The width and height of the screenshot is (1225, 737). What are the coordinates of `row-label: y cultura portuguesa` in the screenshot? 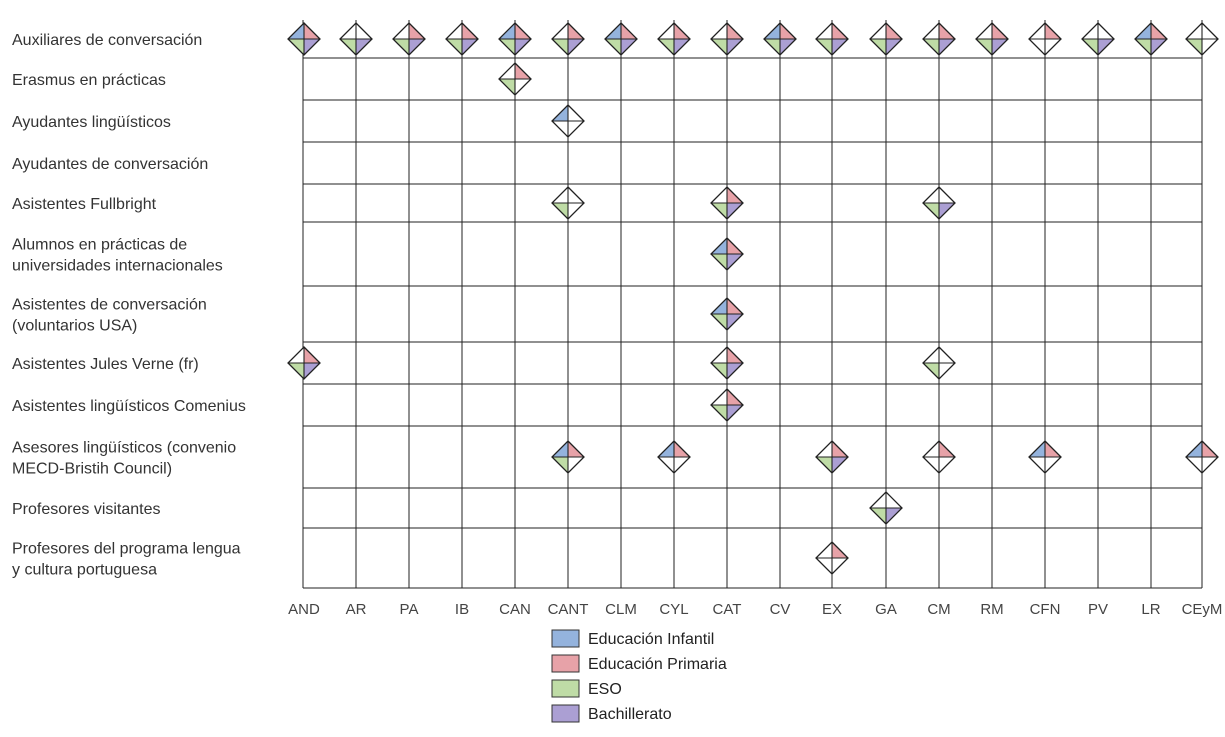 It's located at (84, 570).